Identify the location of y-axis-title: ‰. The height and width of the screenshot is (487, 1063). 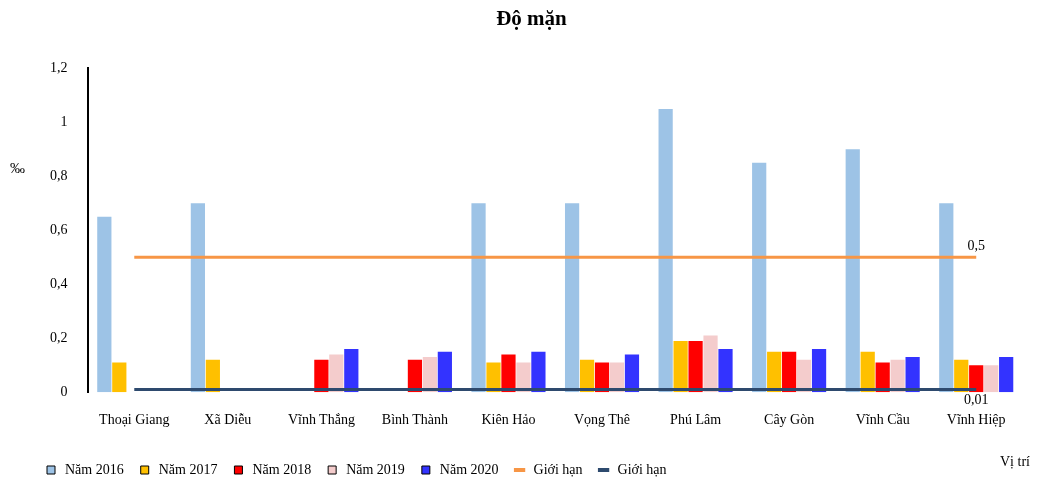
(17, 168).